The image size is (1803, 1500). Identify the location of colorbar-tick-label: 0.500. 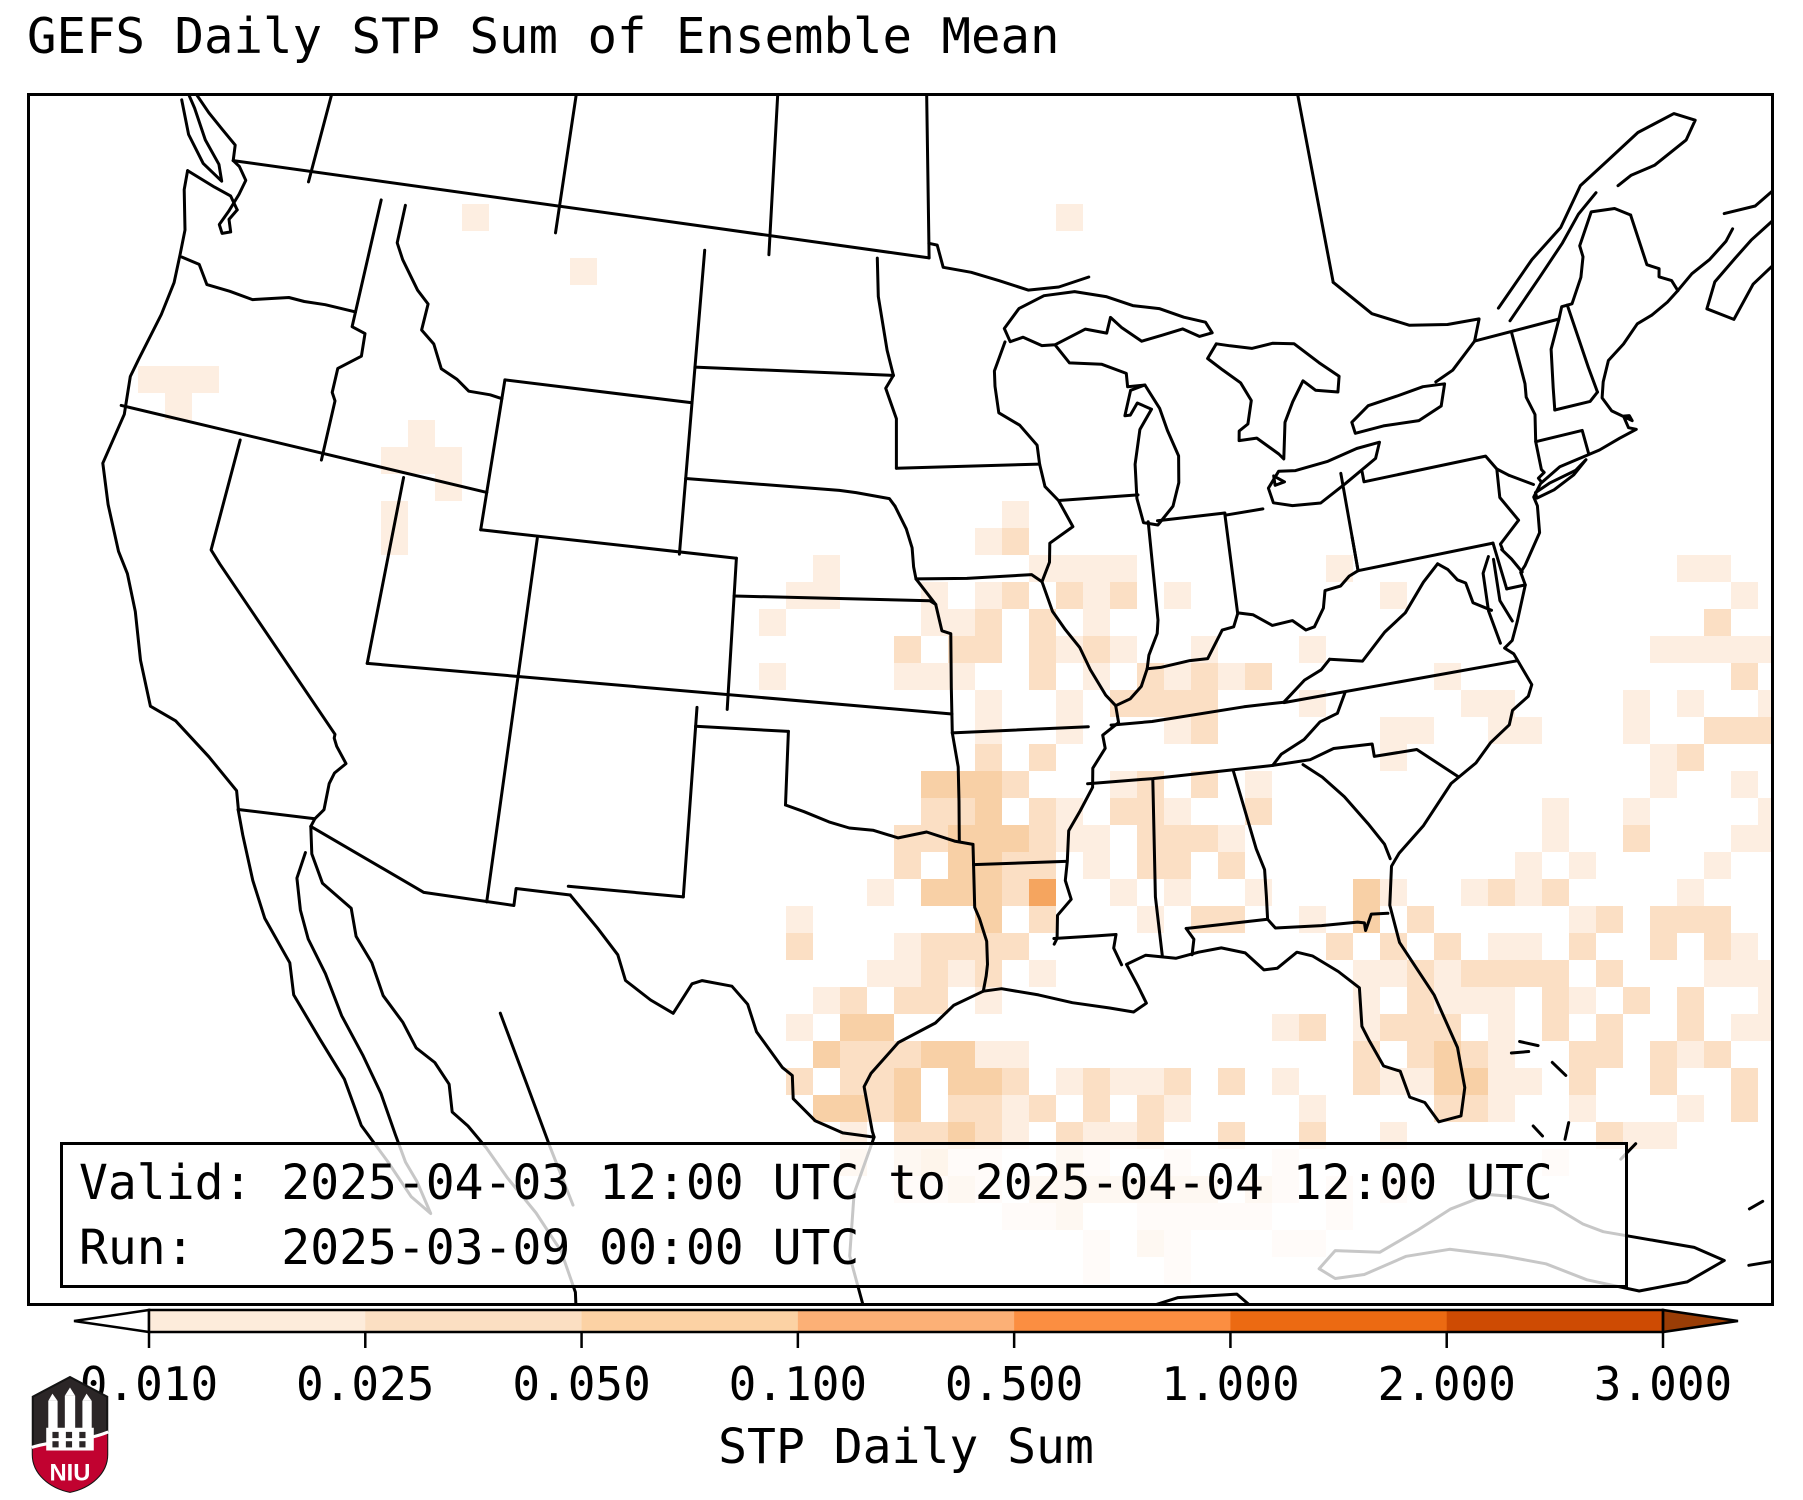
(1014, 1384).